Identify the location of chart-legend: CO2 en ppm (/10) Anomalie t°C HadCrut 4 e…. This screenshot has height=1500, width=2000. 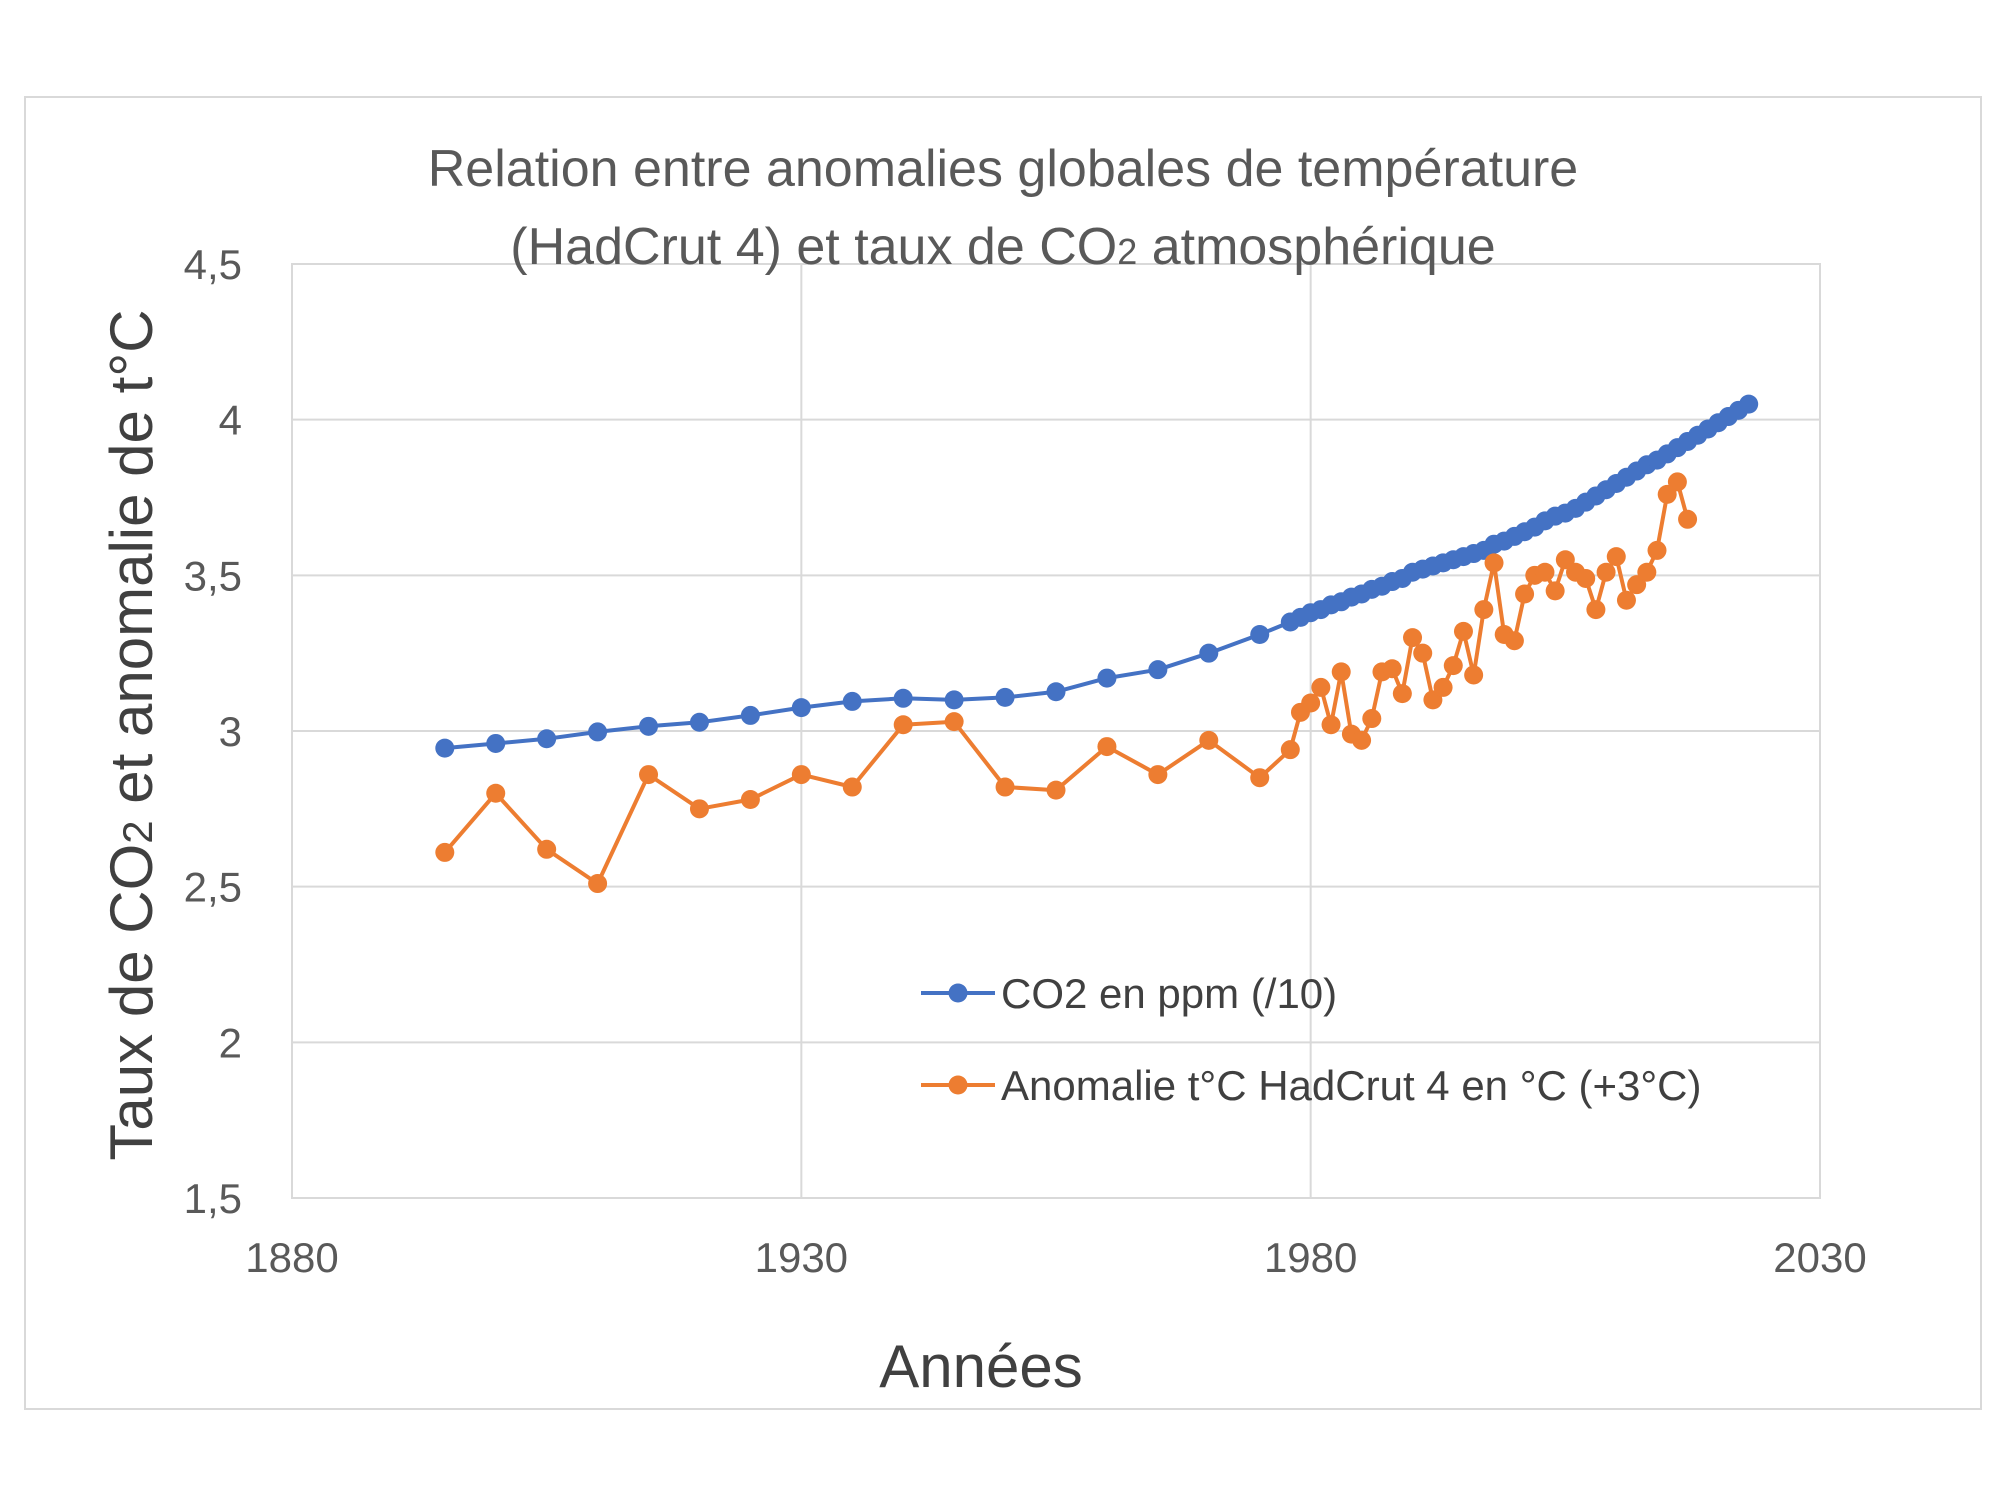
(1311, 1039).